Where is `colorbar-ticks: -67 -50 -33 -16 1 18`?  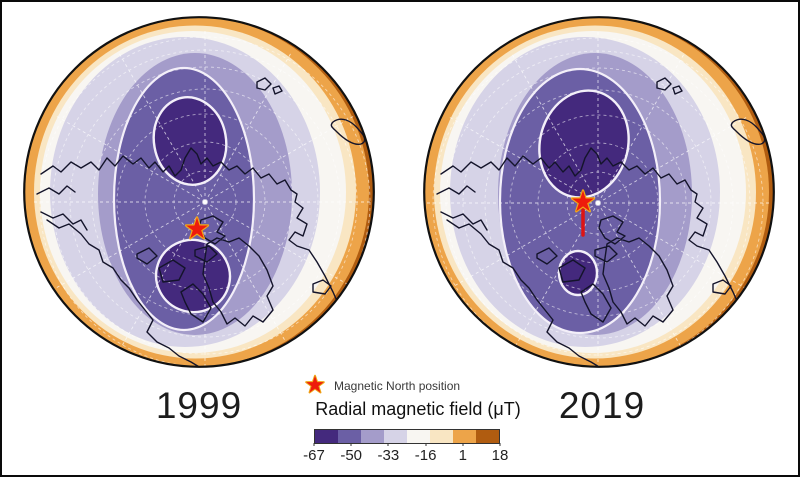 colorbar-ticks: -67 -50 -33 -16 1 18 is located at coordinates (405, 454).